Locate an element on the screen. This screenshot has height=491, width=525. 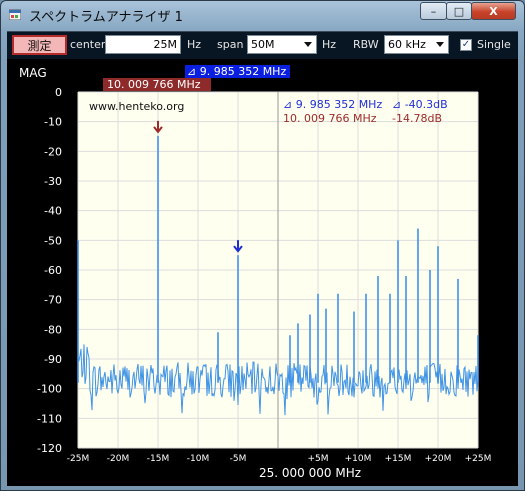
single-checkbox: ✓ is located at coordinates (466, 45).